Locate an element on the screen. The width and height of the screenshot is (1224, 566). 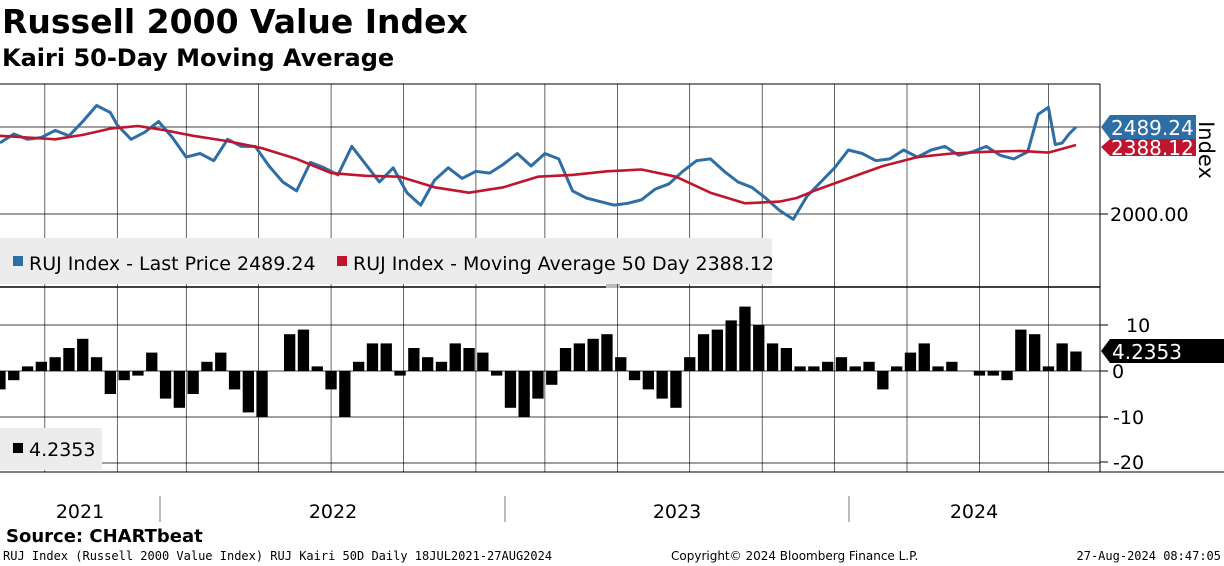
moving-average-tag: 2388.12 is located at coordinates (1148, 148).